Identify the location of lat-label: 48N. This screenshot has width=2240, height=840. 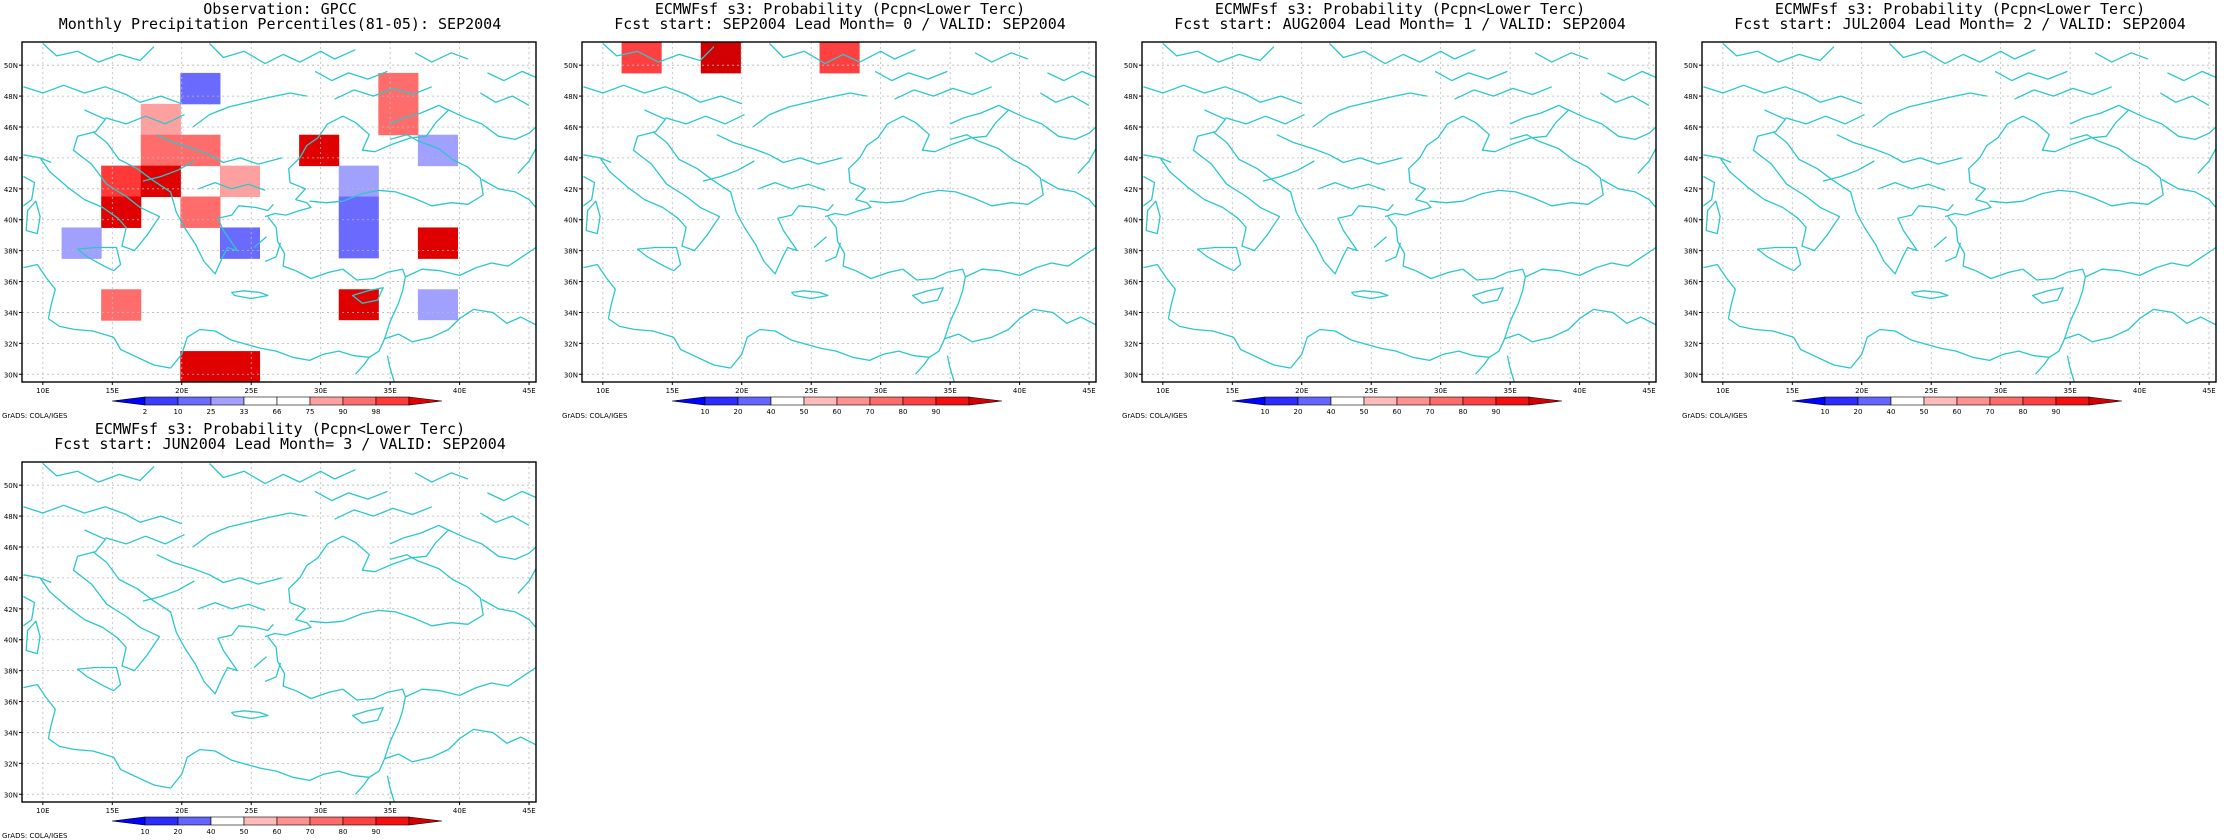
(11, 97).